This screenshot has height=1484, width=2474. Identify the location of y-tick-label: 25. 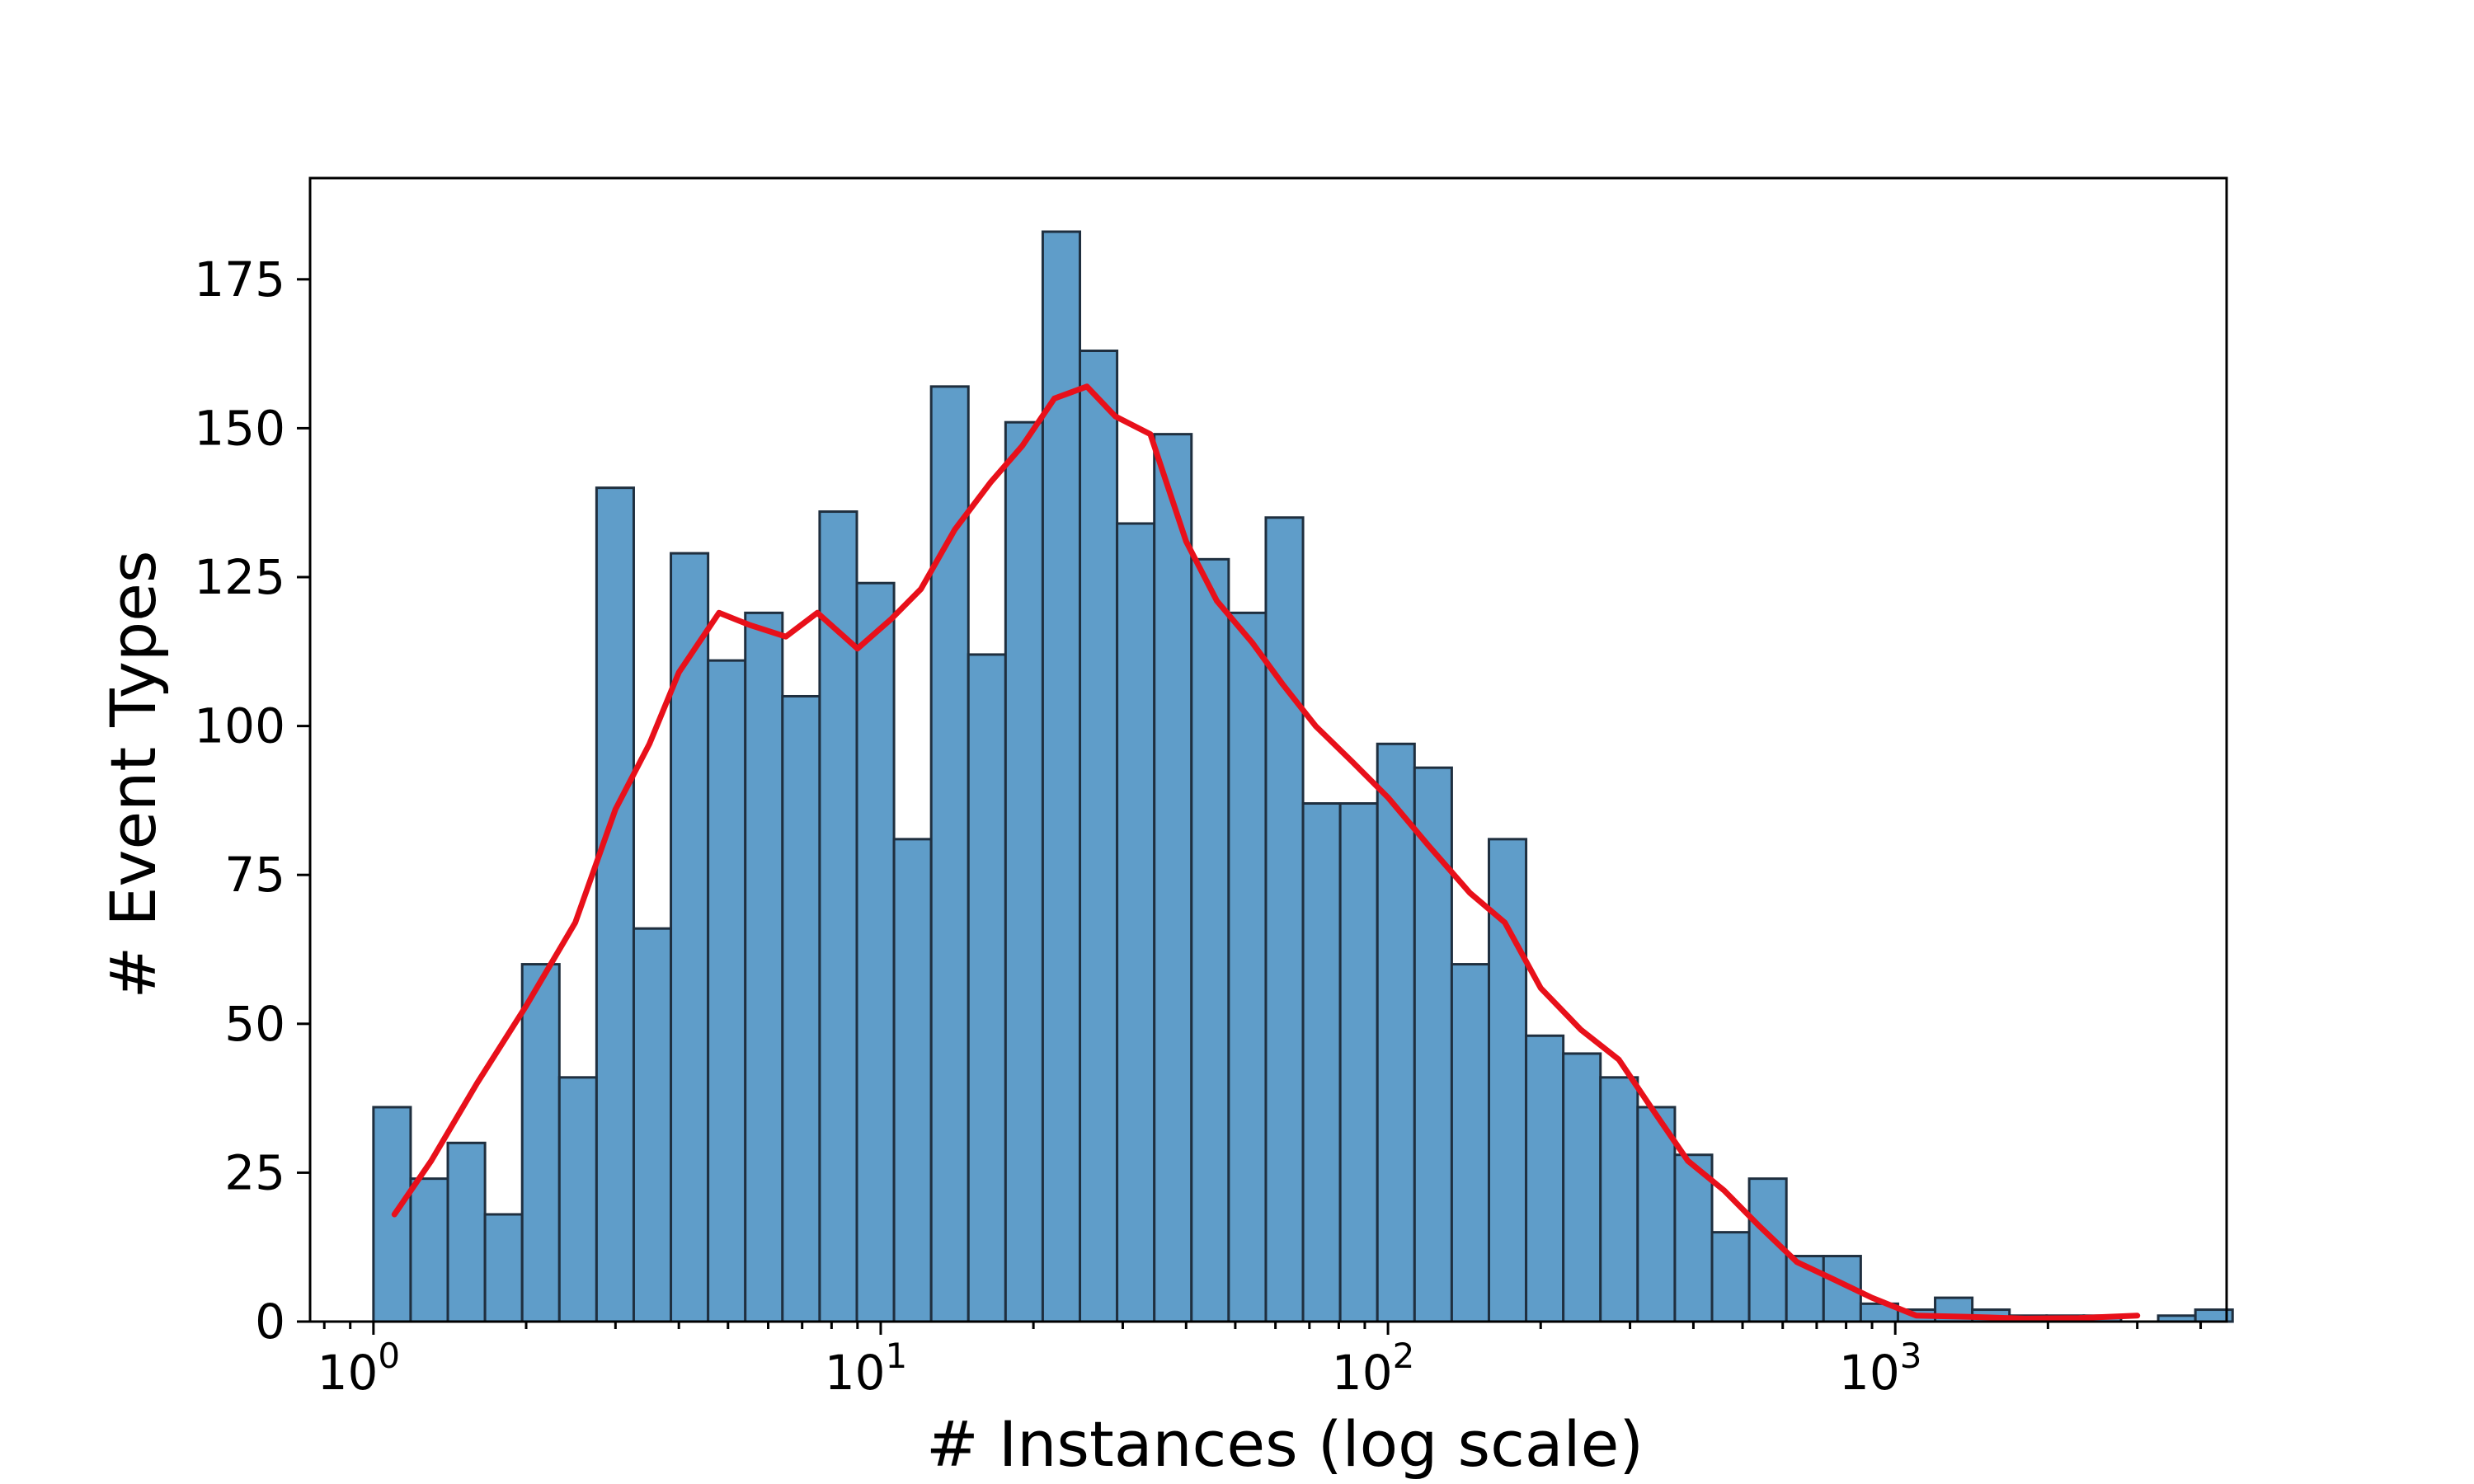
(254, 1172).